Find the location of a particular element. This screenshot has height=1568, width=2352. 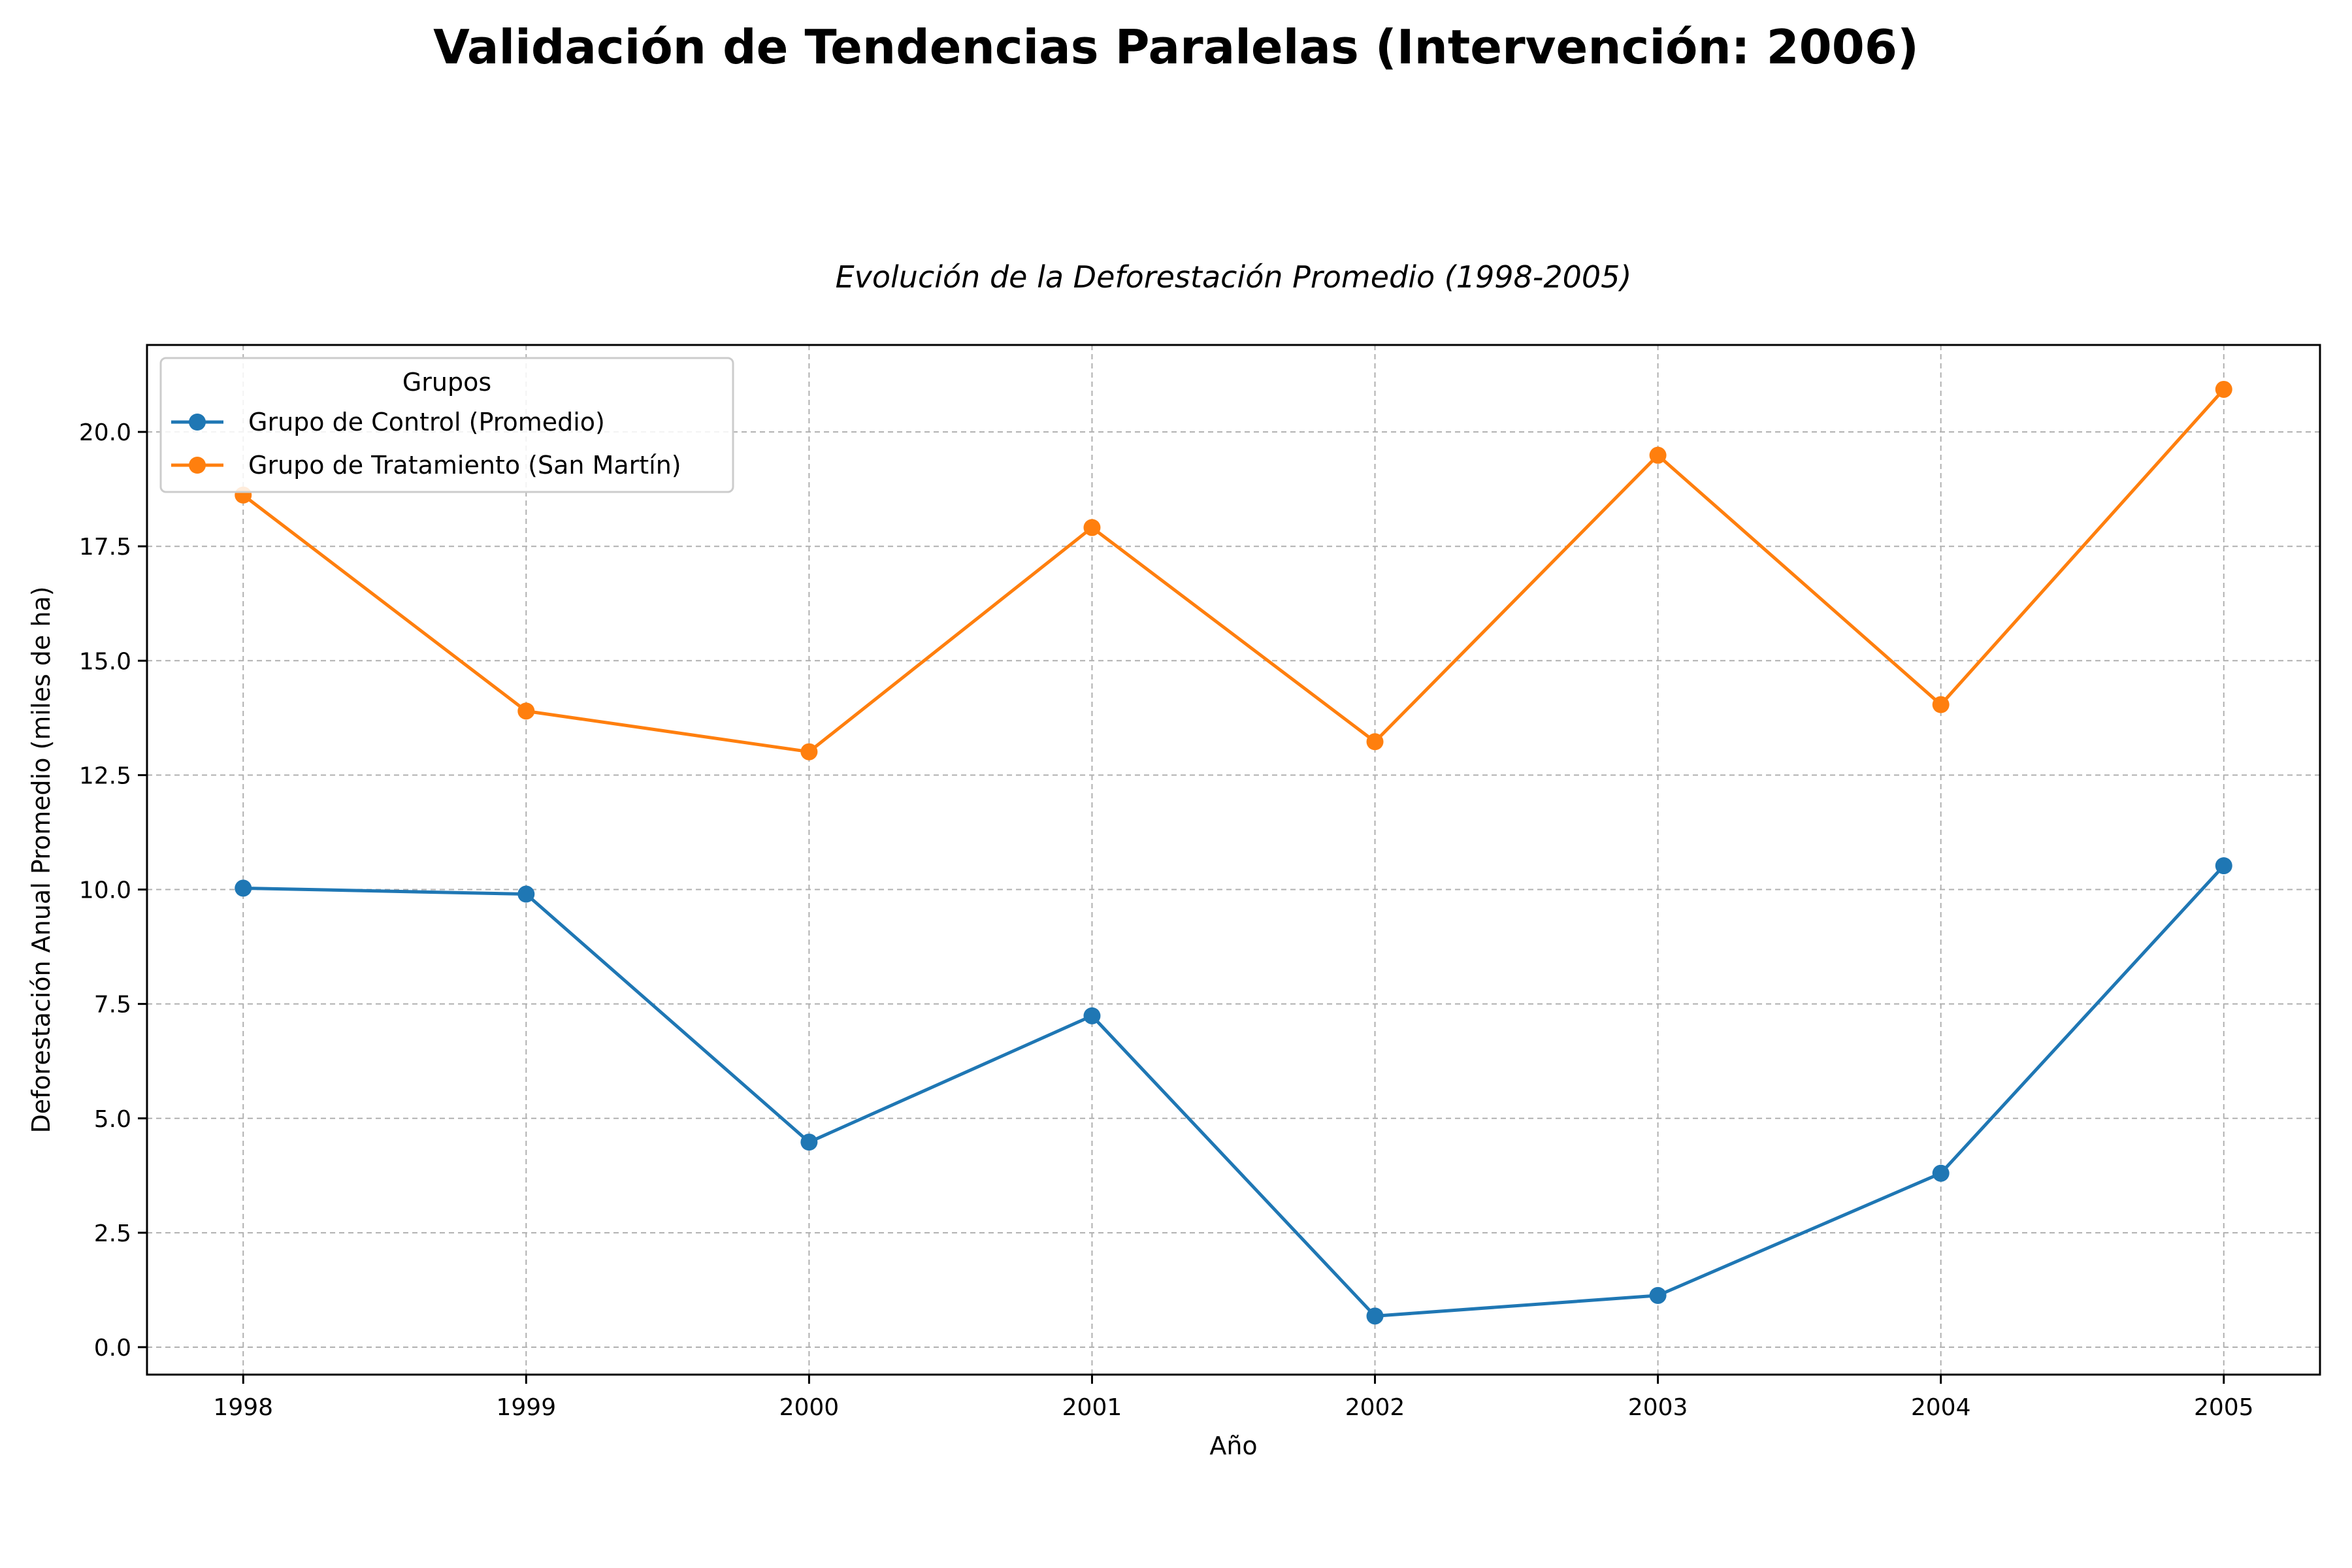

x-tick-label: 2001 is located at coordinates (1092, 1407).